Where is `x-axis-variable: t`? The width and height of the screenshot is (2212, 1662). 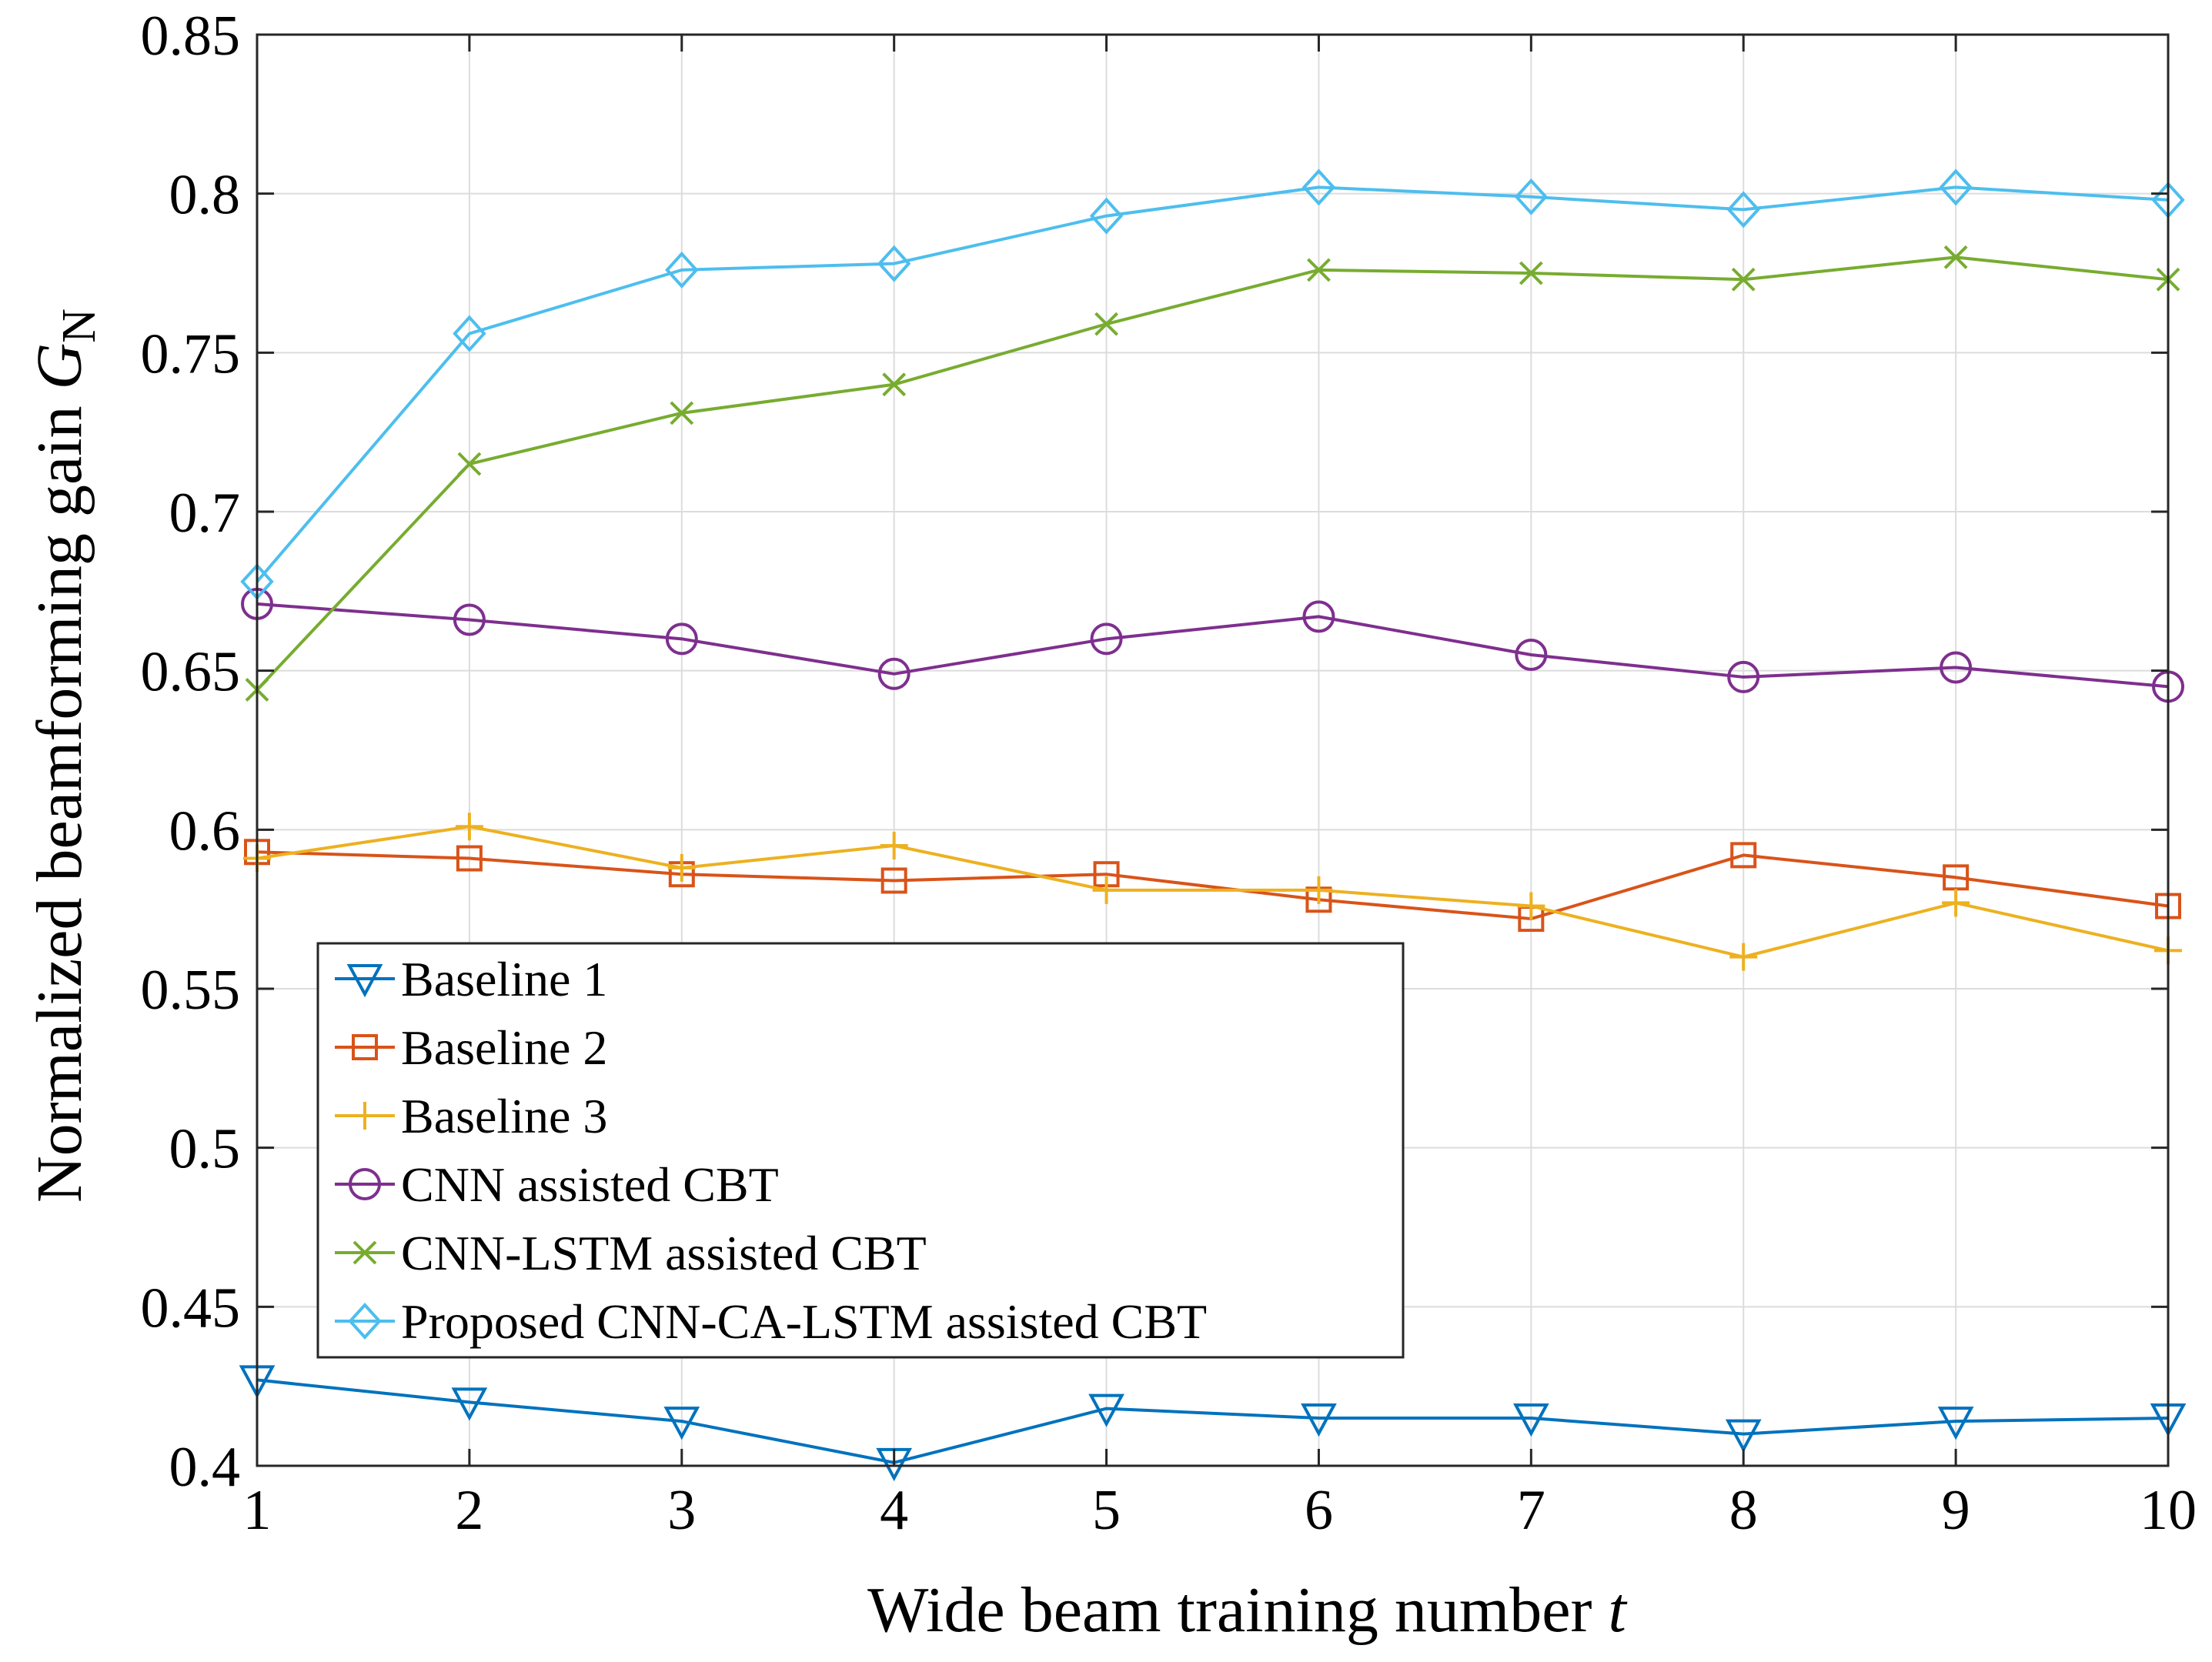
x-axis-variable: t is located at coordinates (1618, 1610).